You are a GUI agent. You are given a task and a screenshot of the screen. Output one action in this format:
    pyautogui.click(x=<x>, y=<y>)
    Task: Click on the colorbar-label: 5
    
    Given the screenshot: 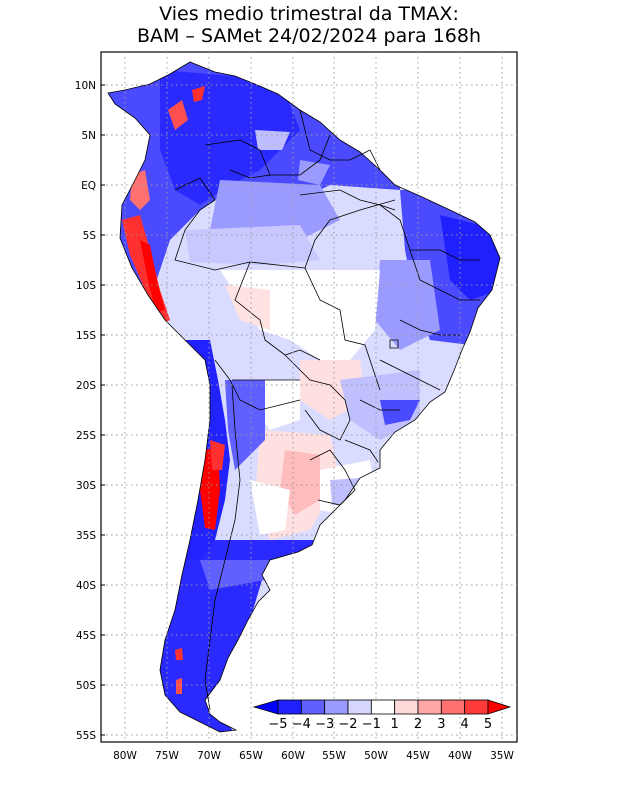 What is the action you would take?
    pyautogui.click(x=488, y=724)
    